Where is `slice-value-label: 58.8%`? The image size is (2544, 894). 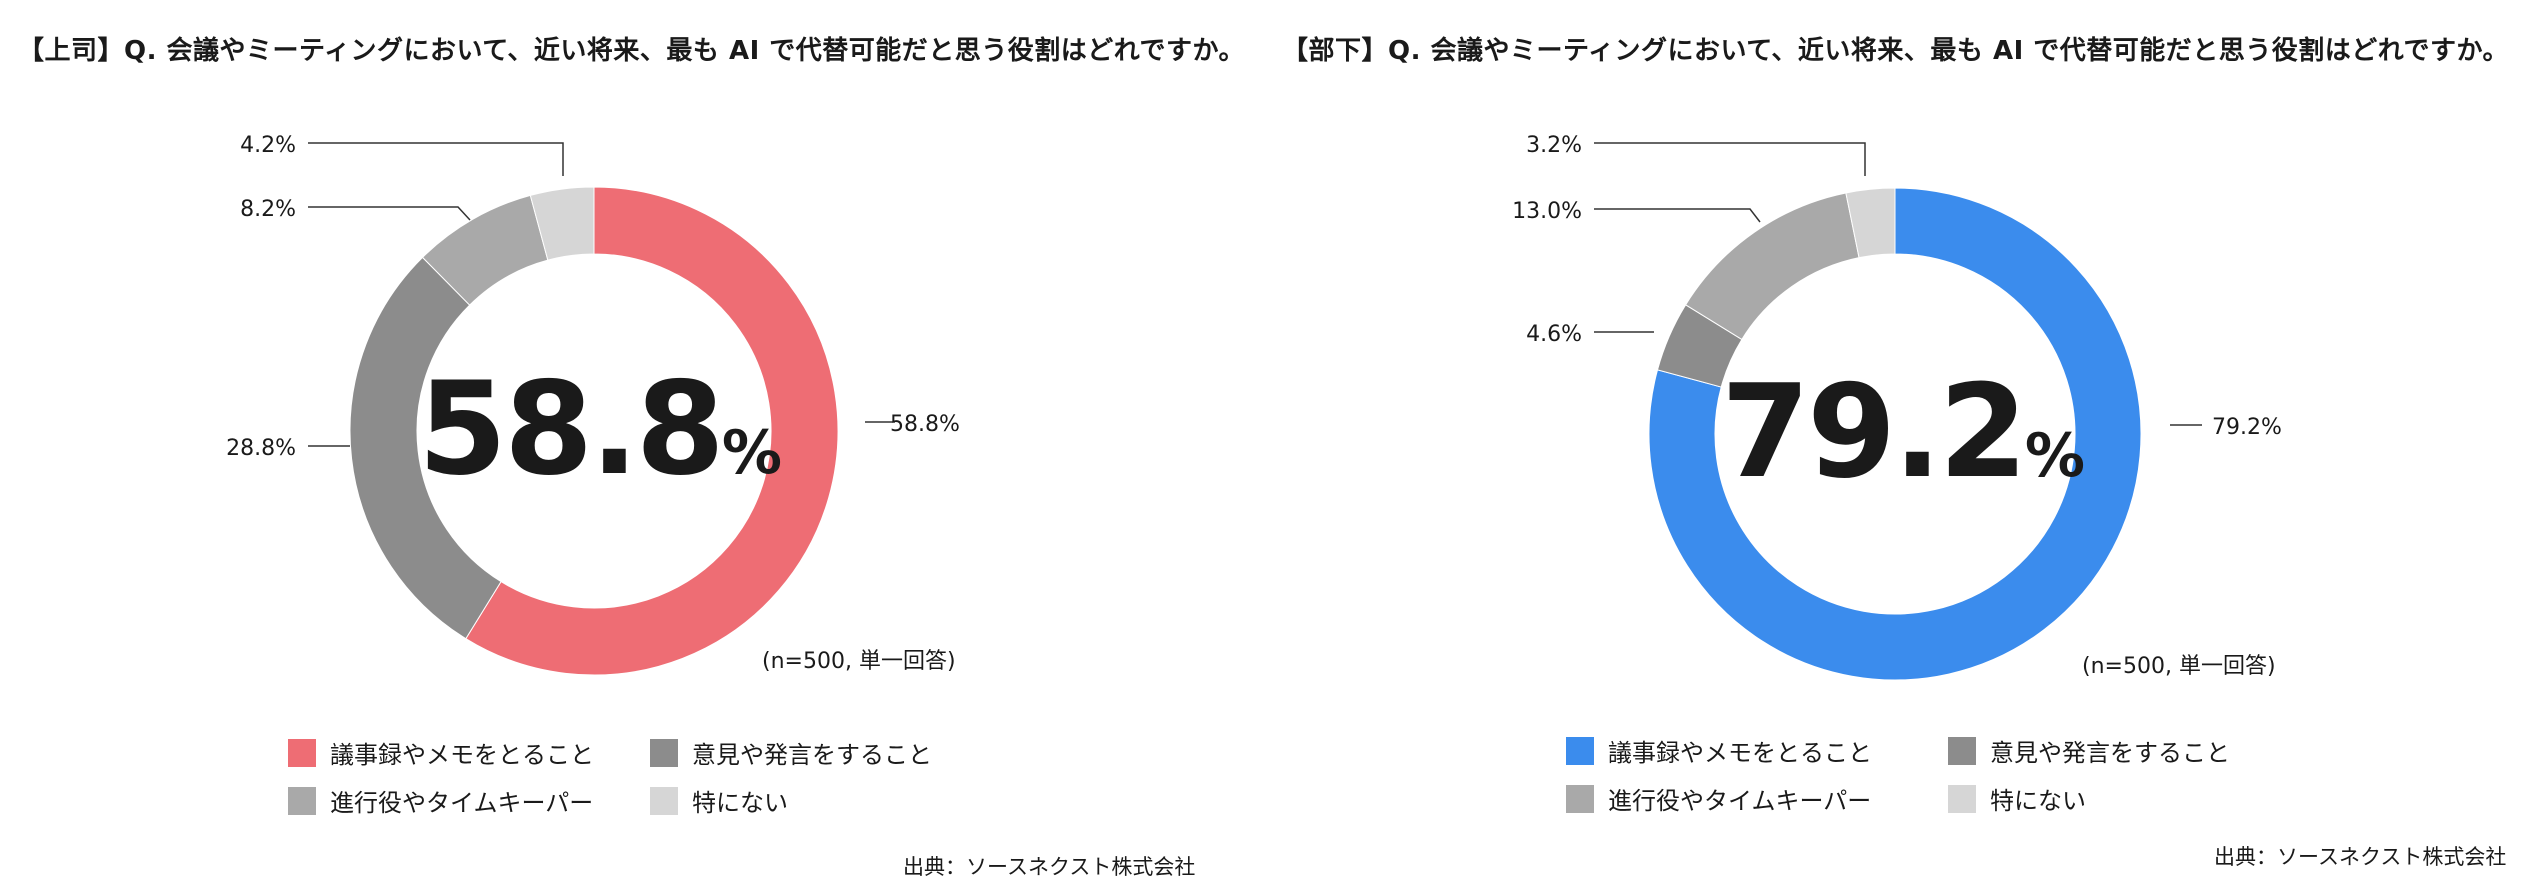 slice-value-label: 58.8% is located at coordinates (925, 424).